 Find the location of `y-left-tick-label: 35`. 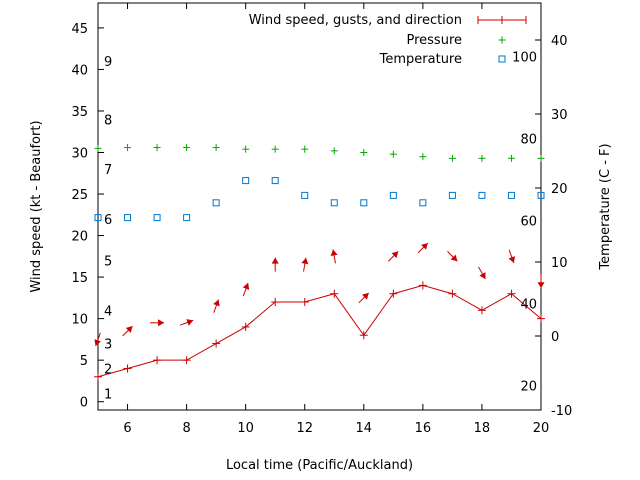

y-left-tick-label: 35 is located at coordinates (79, 112).